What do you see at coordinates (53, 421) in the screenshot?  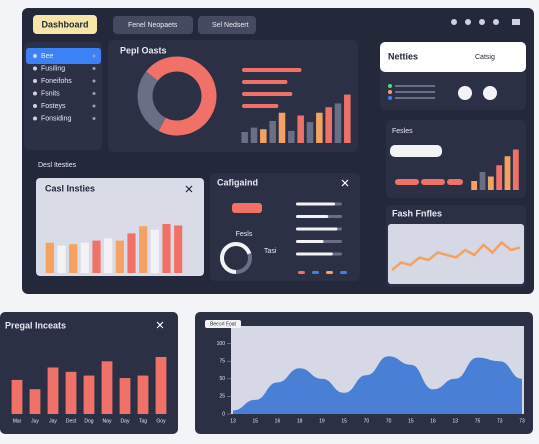 I see `x-tick-label: Jay` at bounding box center [53, 421].